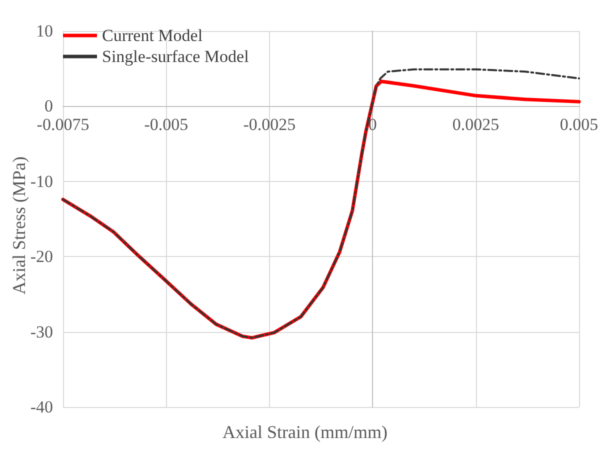 Image resolution: width=610 pixels, height=451 pixels. Describe the element at coordinates (19, 225) in the screenshot. I see `y-axis-title: Axial Stress (MPa)` at that location.